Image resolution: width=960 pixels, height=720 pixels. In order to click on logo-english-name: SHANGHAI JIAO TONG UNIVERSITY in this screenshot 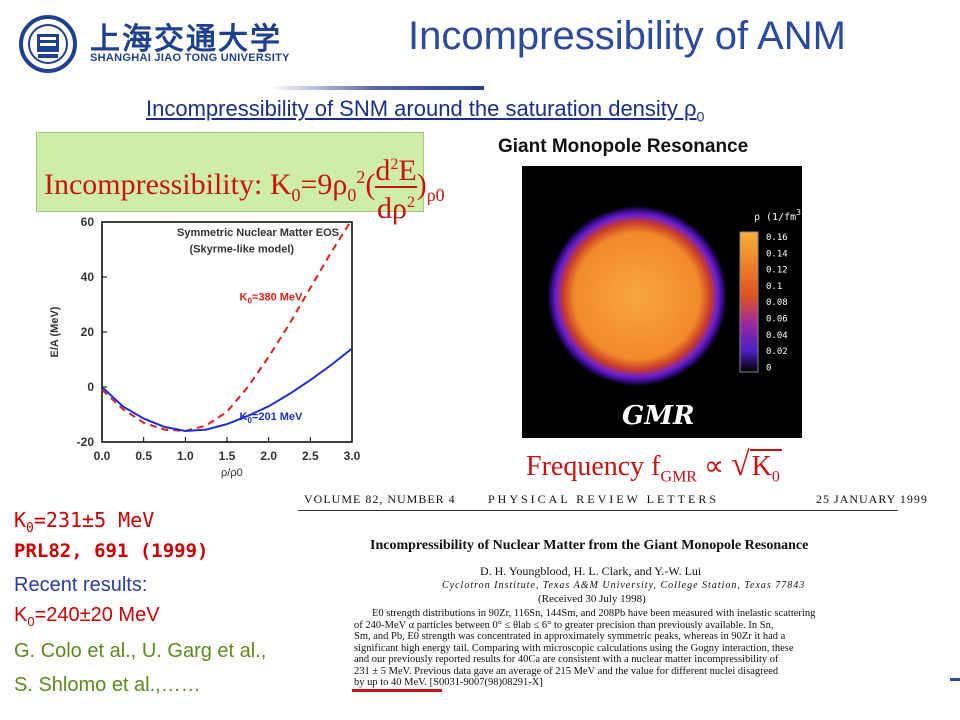, I will do `click(190, 58)`.